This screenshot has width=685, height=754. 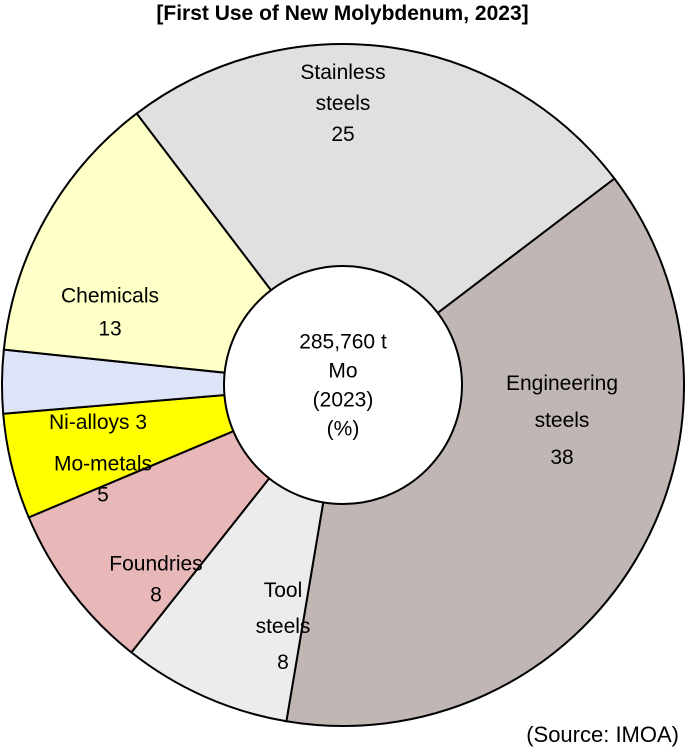 I want to click on slice-label: Tool steels 8, so click(x=283, y=626).